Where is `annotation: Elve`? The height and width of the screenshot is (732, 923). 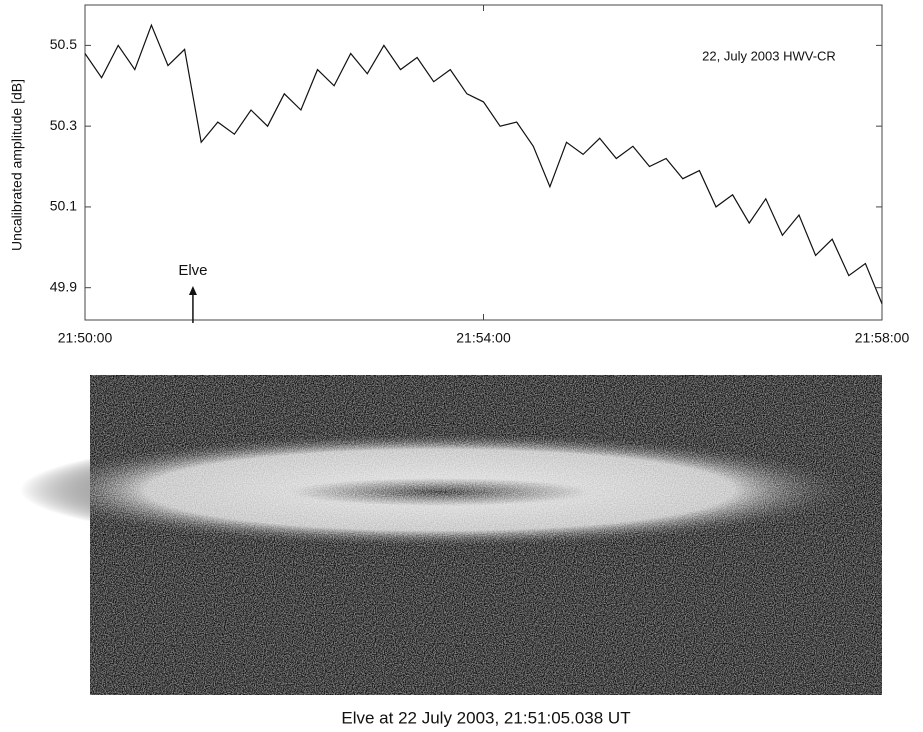
annotation: Elve is located at coordinates (192, 270).